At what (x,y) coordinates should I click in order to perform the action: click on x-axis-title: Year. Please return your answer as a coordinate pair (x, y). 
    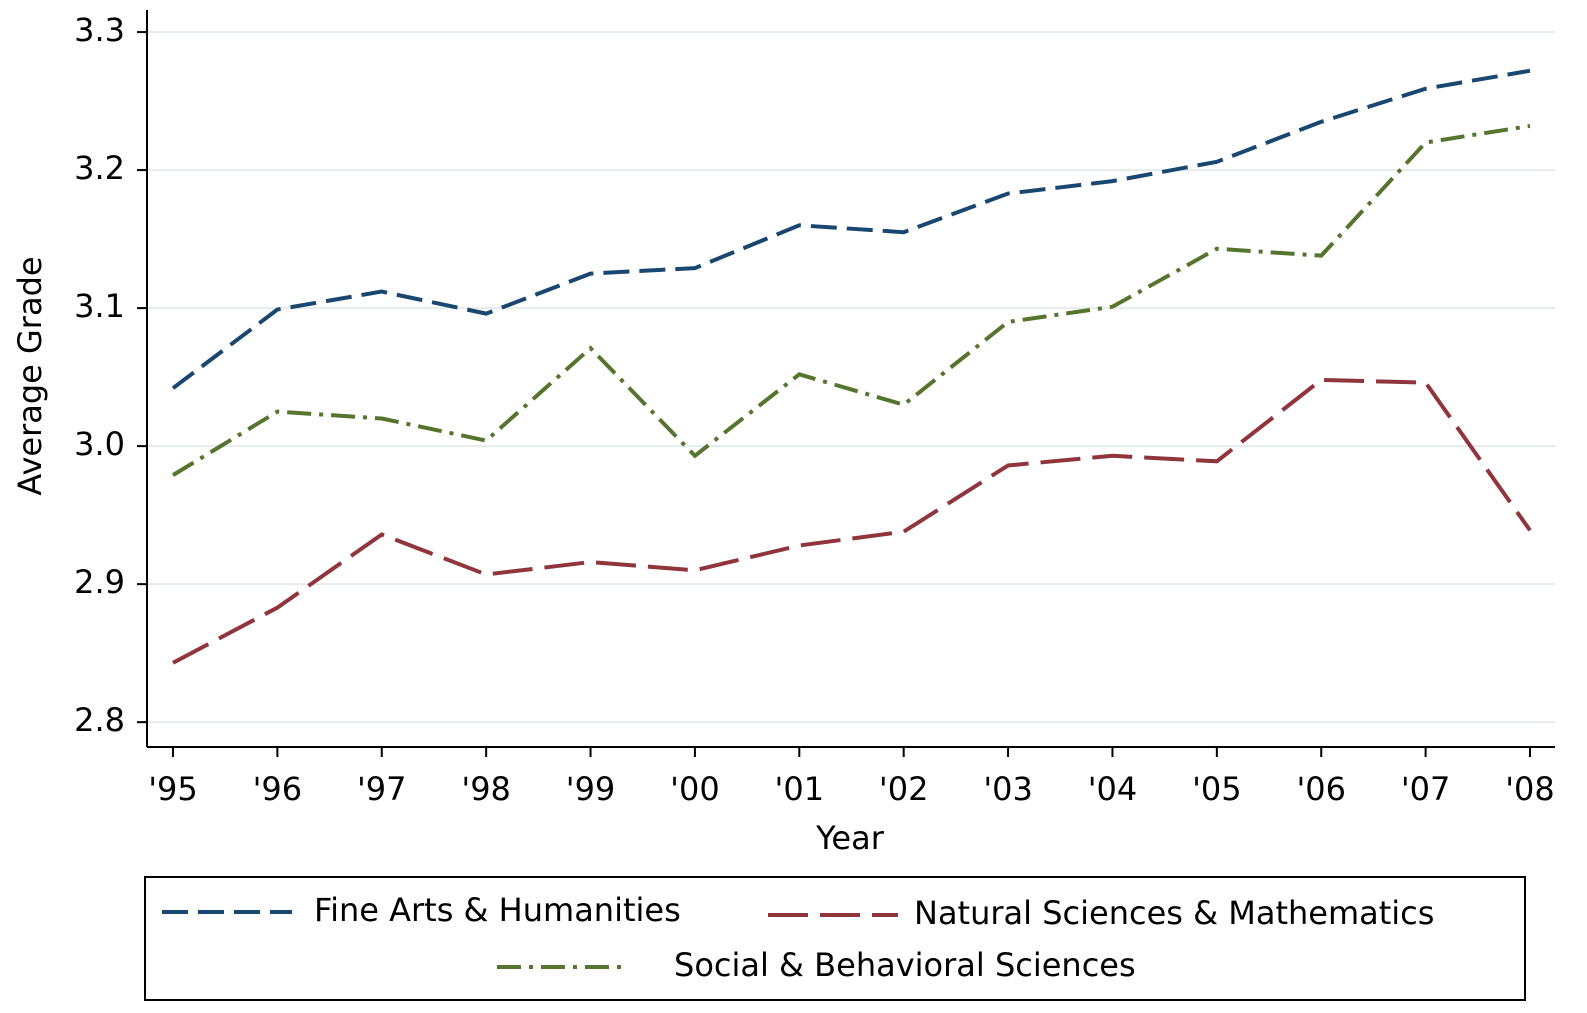
    Looking at the image, I should click on (850, 838).